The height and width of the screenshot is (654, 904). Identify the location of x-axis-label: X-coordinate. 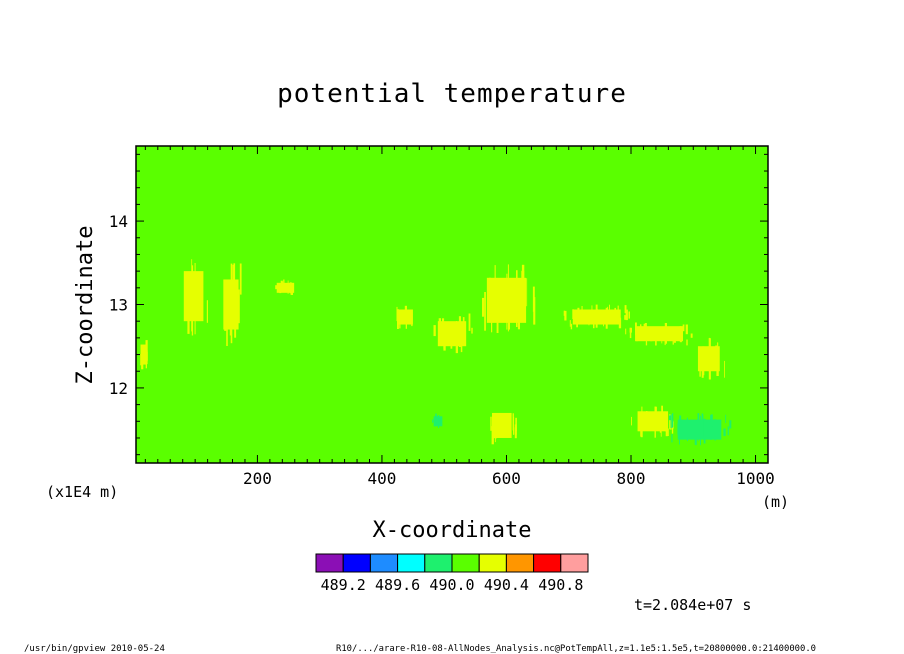
(452, 530).